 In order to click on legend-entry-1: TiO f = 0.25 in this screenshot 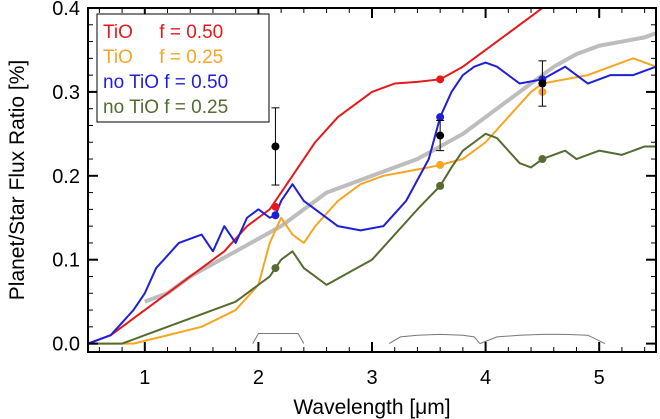, I will do `click(163, 57)`.